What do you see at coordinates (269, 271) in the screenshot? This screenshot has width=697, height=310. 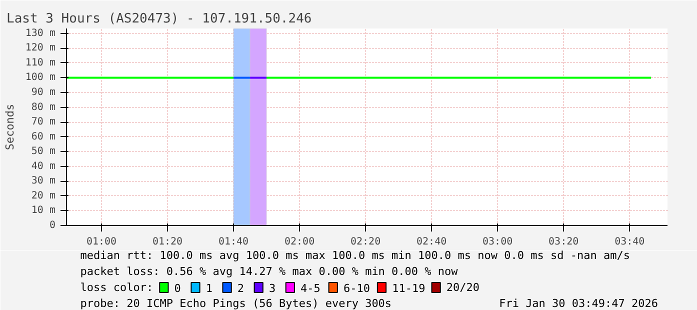 I see `text: packet loss: 0.56 % avg 14.27 % max 0.00 % min 0.00 % now` at bounding box center [269, 271].